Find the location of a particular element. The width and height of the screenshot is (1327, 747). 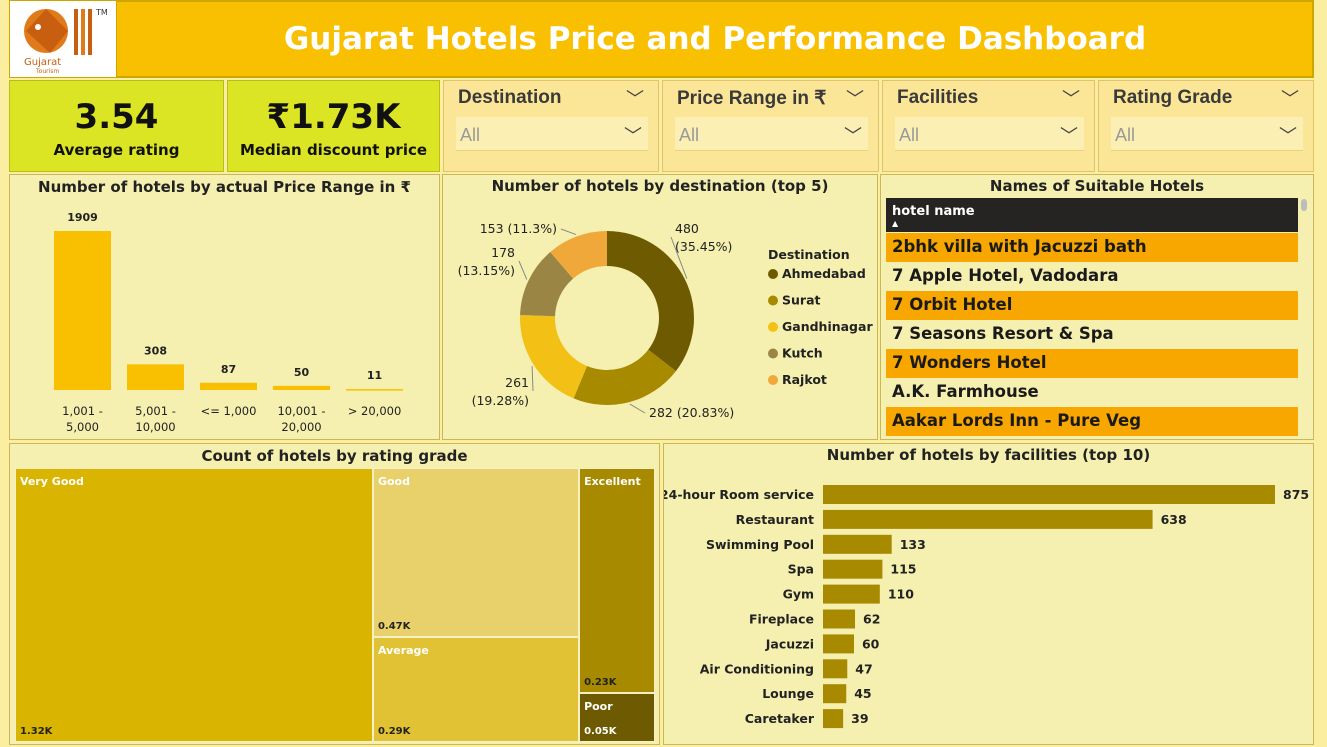

slicer-title: Price Range in ₹ is located at coordinates (752, 98).